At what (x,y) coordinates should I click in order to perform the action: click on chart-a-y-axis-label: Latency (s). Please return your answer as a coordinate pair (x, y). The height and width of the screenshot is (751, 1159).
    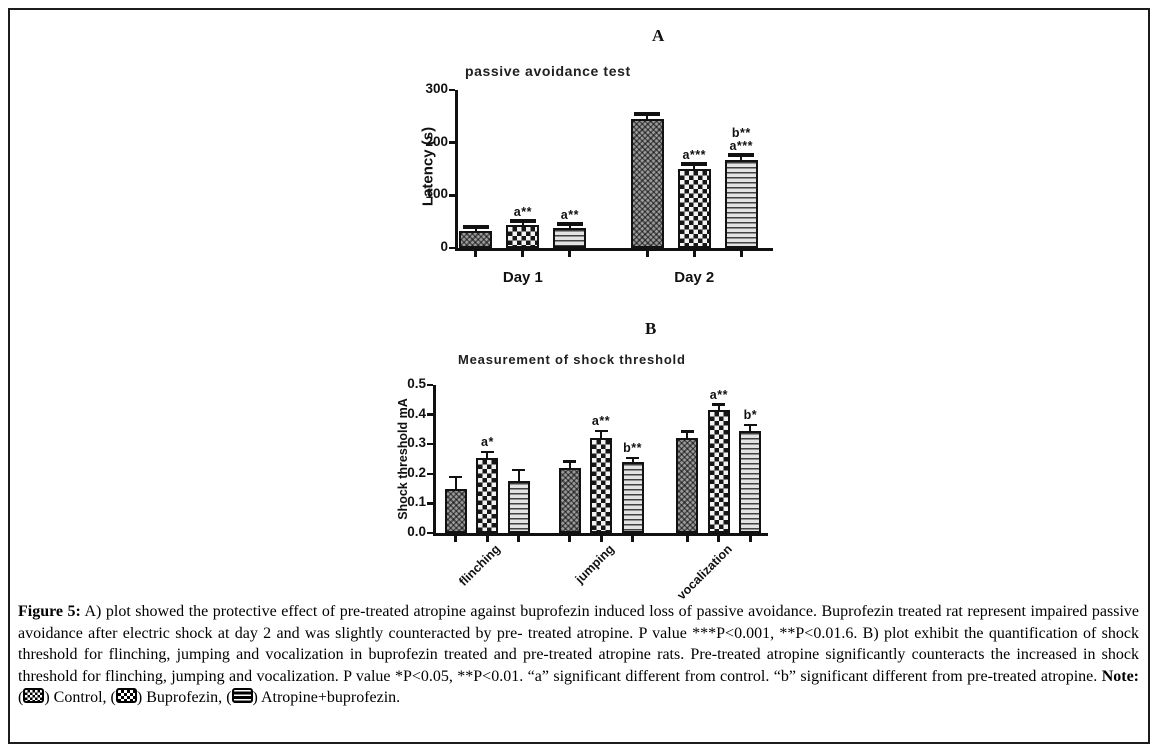
    Looking at the image, I should click on (428, 166).